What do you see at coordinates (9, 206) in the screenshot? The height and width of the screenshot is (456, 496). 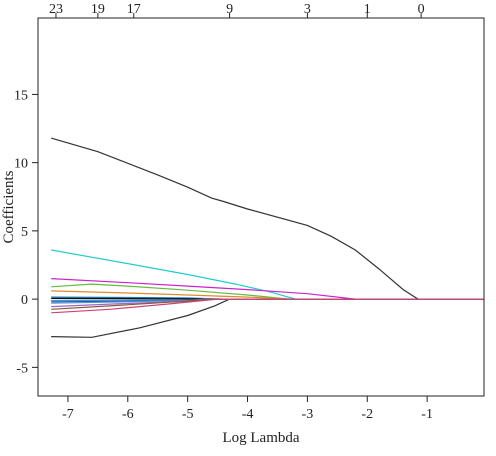 I see `y-axis-label: Coefficients` at bounding box center [9, 206].